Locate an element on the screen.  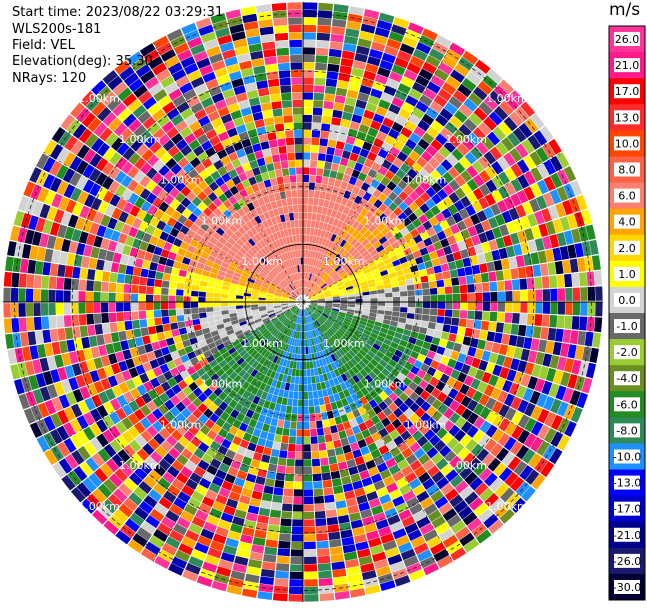
colorbar-tick-label: -26.0 is located at coordinates (627, 561).